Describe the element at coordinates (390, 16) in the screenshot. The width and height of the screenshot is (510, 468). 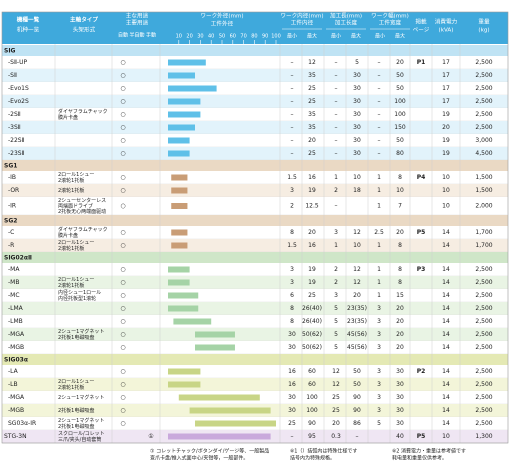
I see `header-text: ワーク幅(mm)` at that location.